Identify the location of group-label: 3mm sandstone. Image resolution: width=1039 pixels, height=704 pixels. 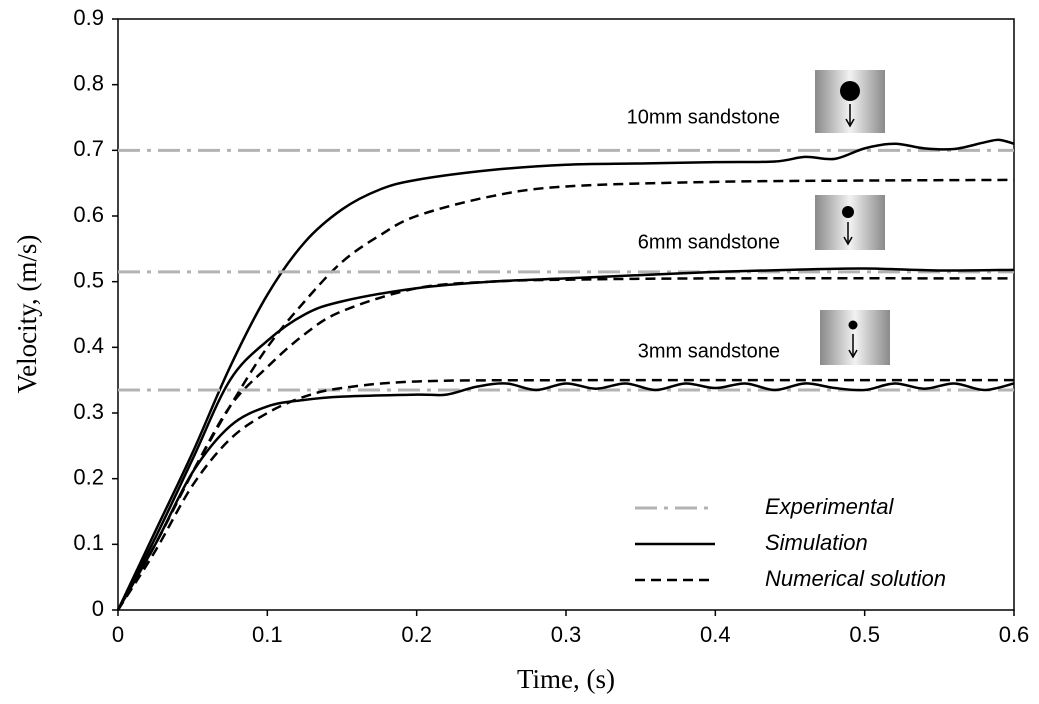
(709, 351).